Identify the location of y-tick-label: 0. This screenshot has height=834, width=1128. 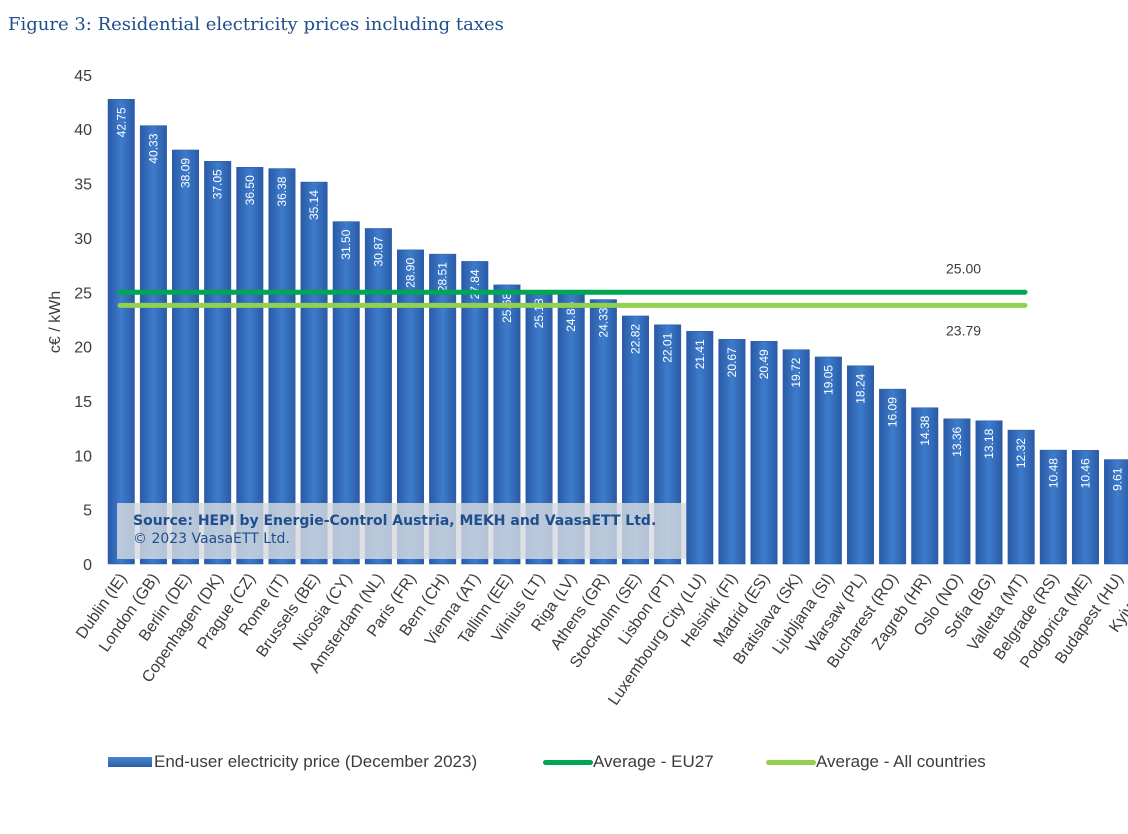
(87, 565).